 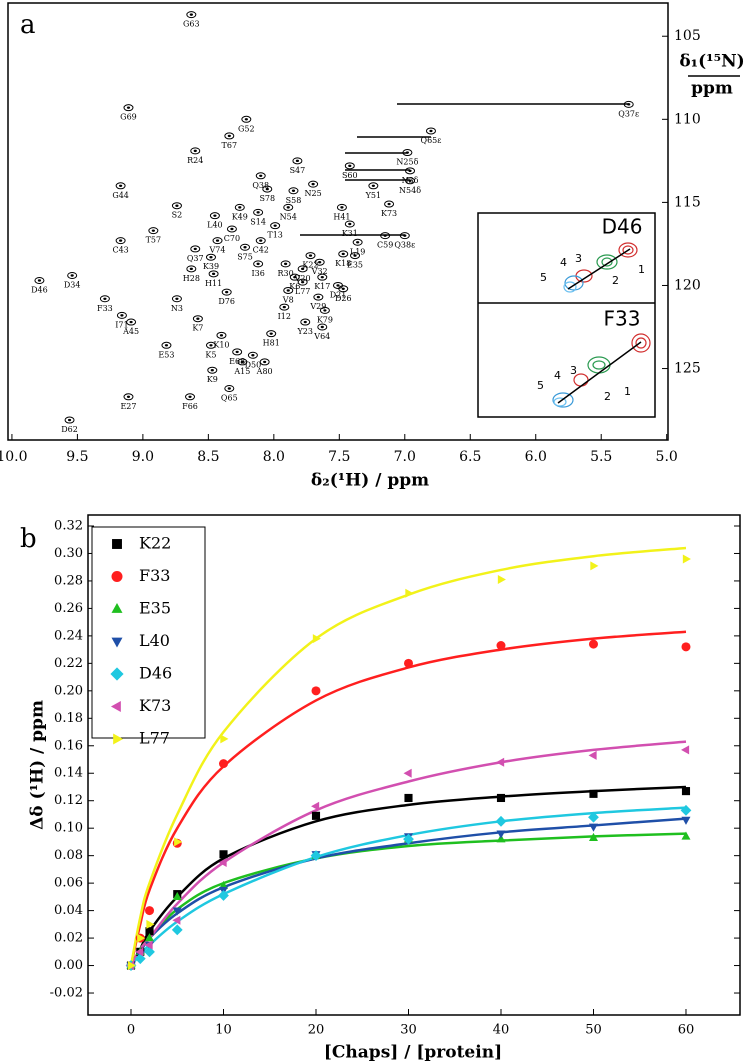 I want to click on inset-label: 2, so click(x=607, y=396).